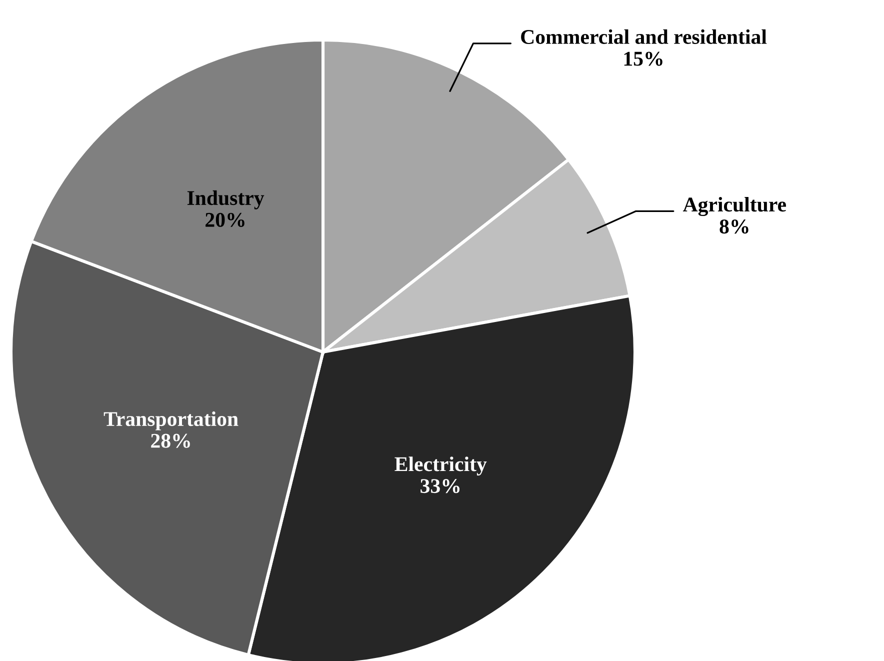 The width and height of the screenshot is (884, 661). What do you see at coordinates (225, 200) in the screenshot?
I see `slice-label: Industry` at bounding box center [225, 200].